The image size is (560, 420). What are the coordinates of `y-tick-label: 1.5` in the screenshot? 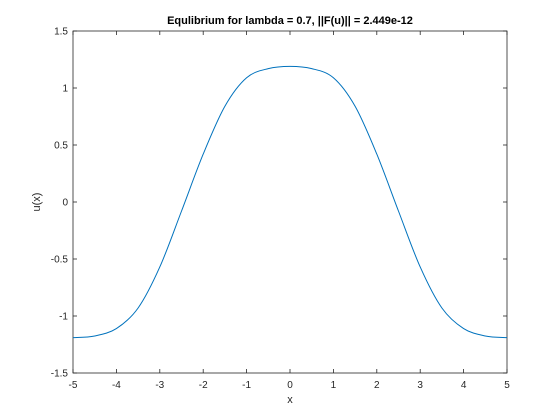 It's located at (61, 32).